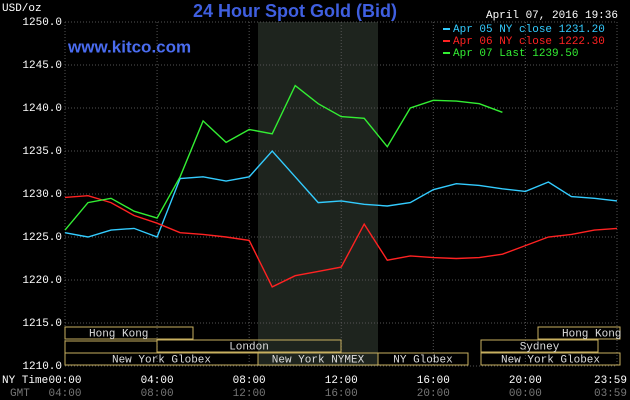 The image size is (630, 400). I want to click on y-tick-label: 1250.0, so click(42, 23).